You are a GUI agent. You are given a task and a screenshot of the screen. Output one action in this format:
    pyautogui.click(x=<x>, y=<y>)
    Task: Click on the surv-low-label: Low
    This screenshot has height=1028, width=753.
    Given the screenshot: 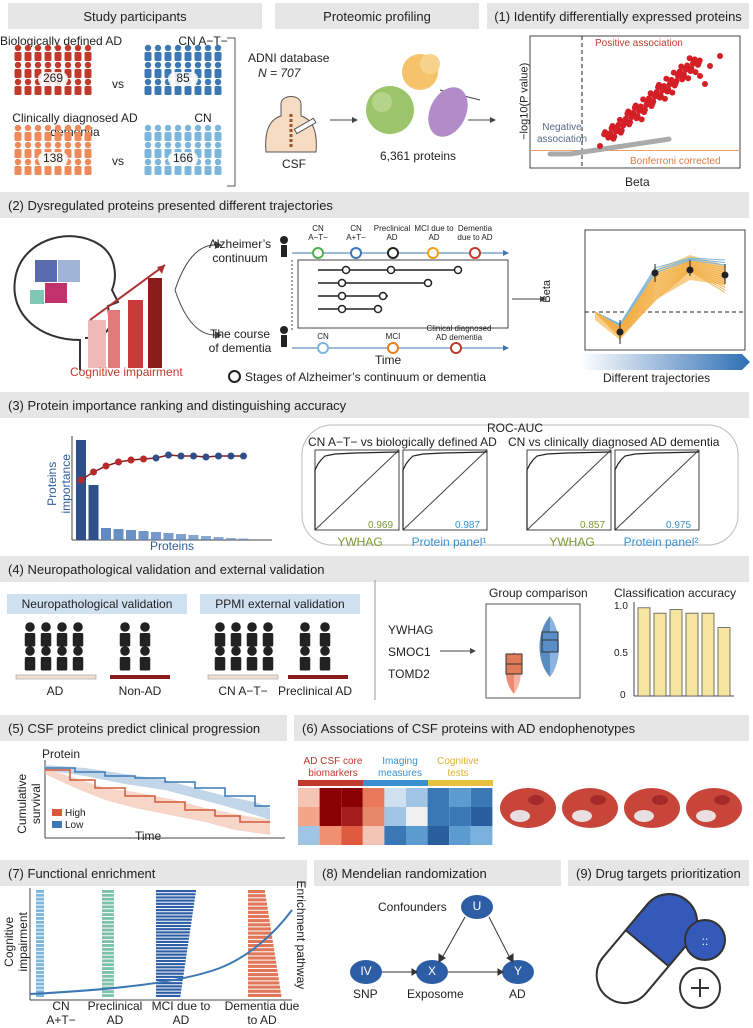 What is the action you would take?
    pyautogui.click(x=74, y=825)
    